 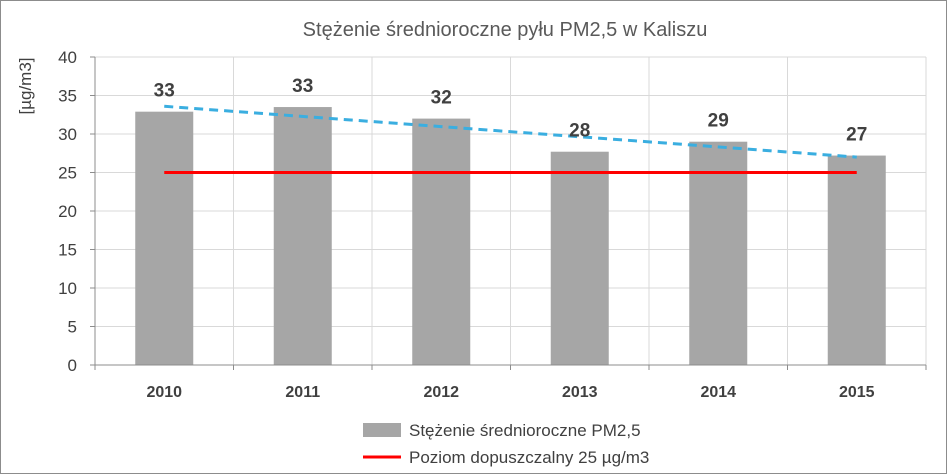 What do you see at coordinates (718, 121) in the screenshot?
I see `data-label: 29` at bounding box center [718, 121].